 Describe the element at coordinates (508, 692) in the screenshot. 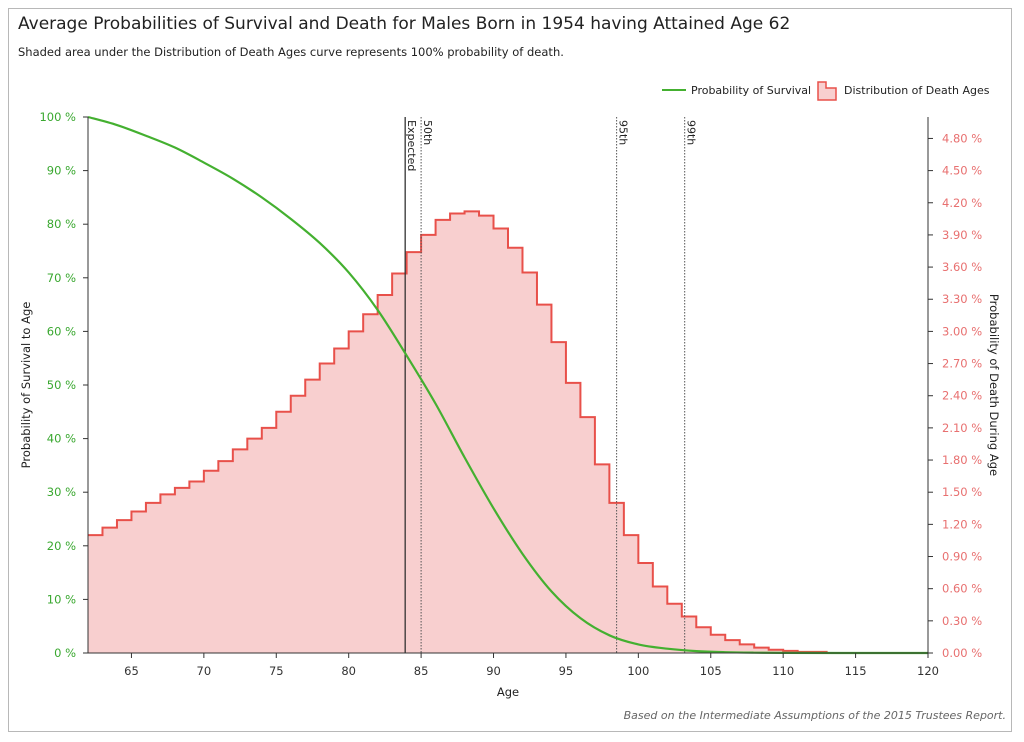

I see `x-axis-title: Age` at that location.